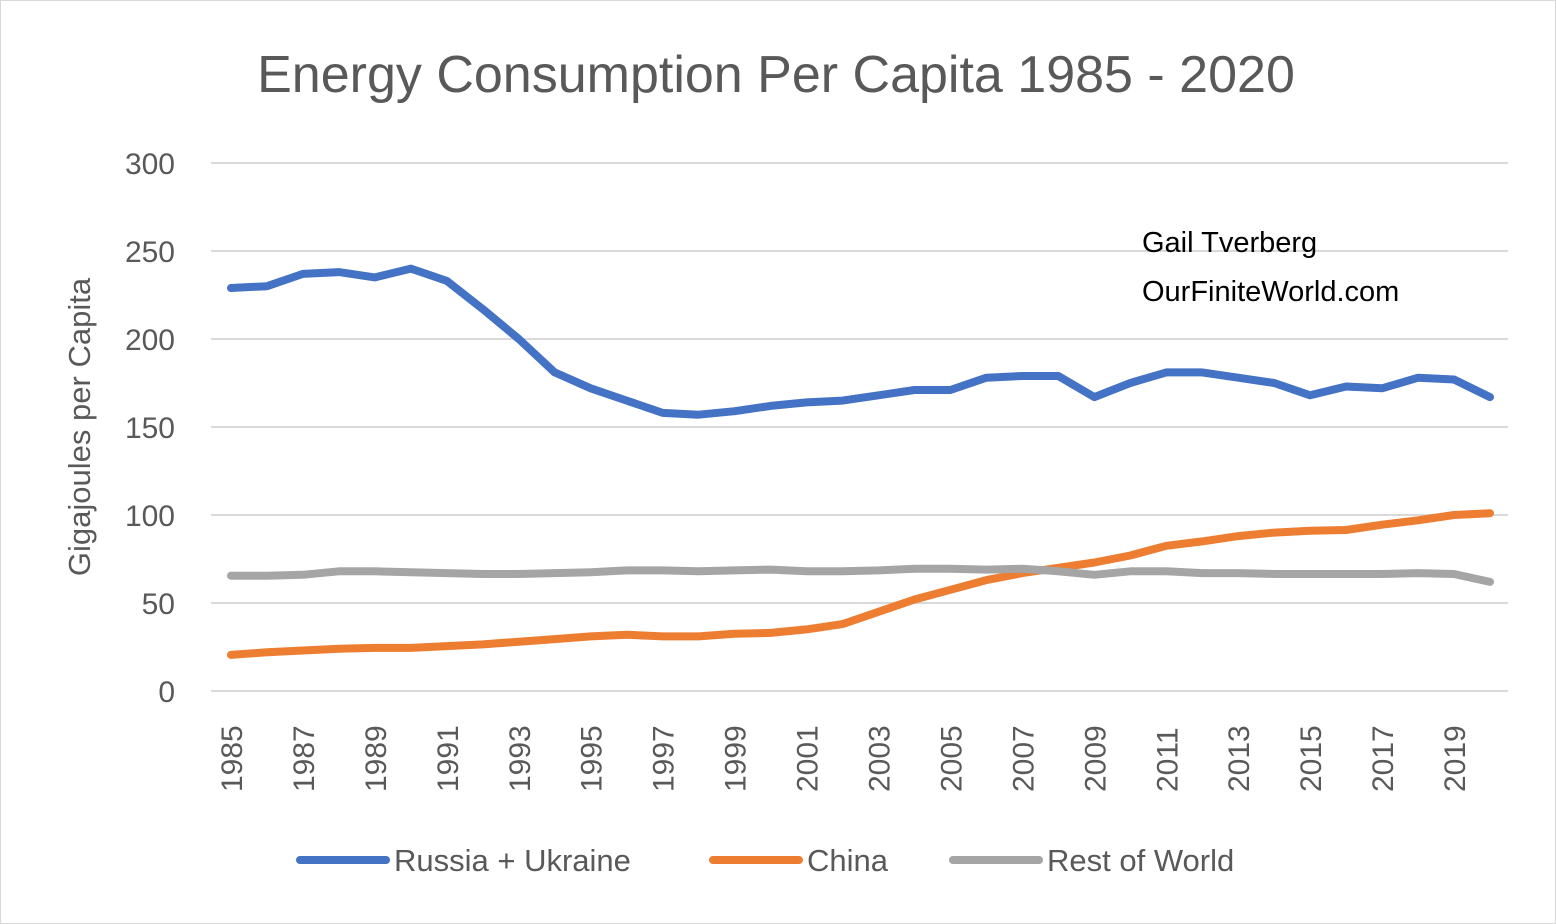 The height and width of the screenshot is (924, 1556). I want to click on legend-item-rest-of-world: Rest of World, so click(1091, 860).